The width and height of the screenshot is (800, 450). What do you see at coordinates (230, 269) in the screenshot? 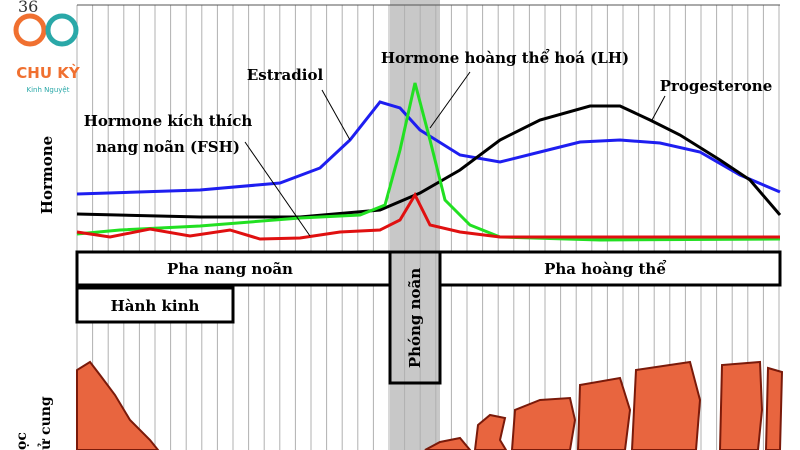
I see `phase-label: Pha nang noãn` at bounding box center [230, 269].